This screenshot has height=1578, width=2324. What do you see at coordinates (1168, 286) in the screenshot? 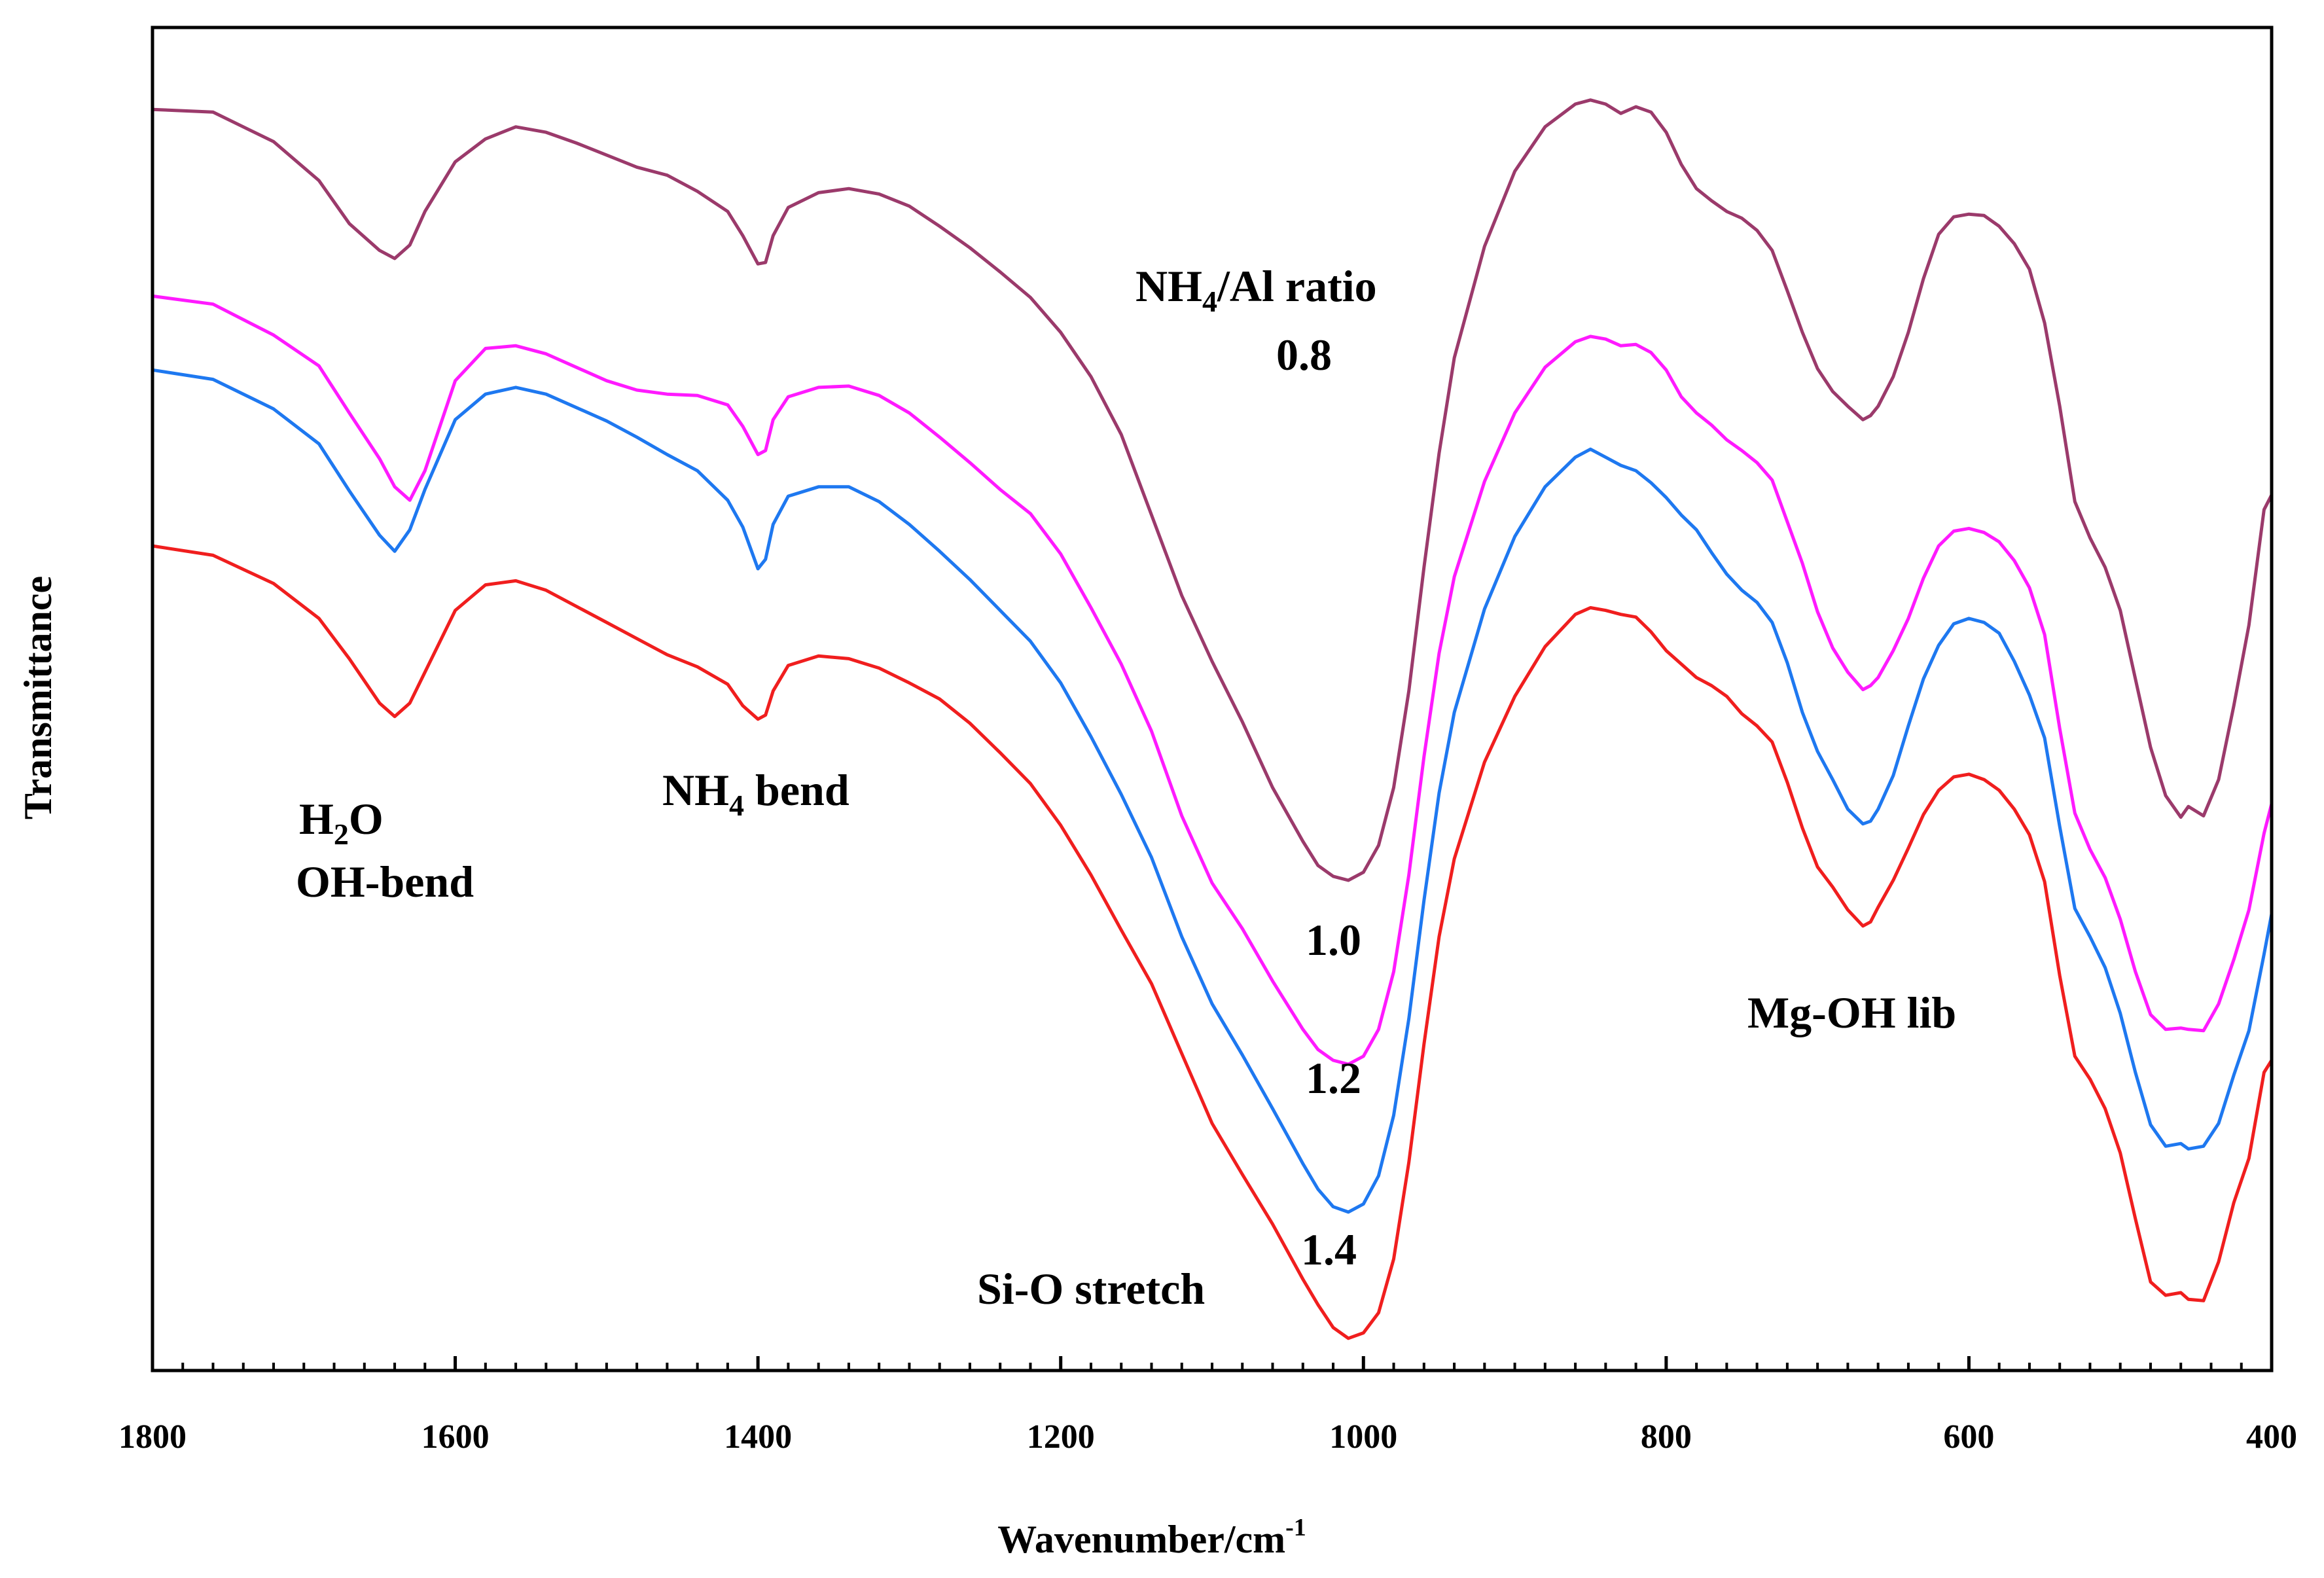
I see `ratio-title-main: NH` at bounding box center [1168, 286].